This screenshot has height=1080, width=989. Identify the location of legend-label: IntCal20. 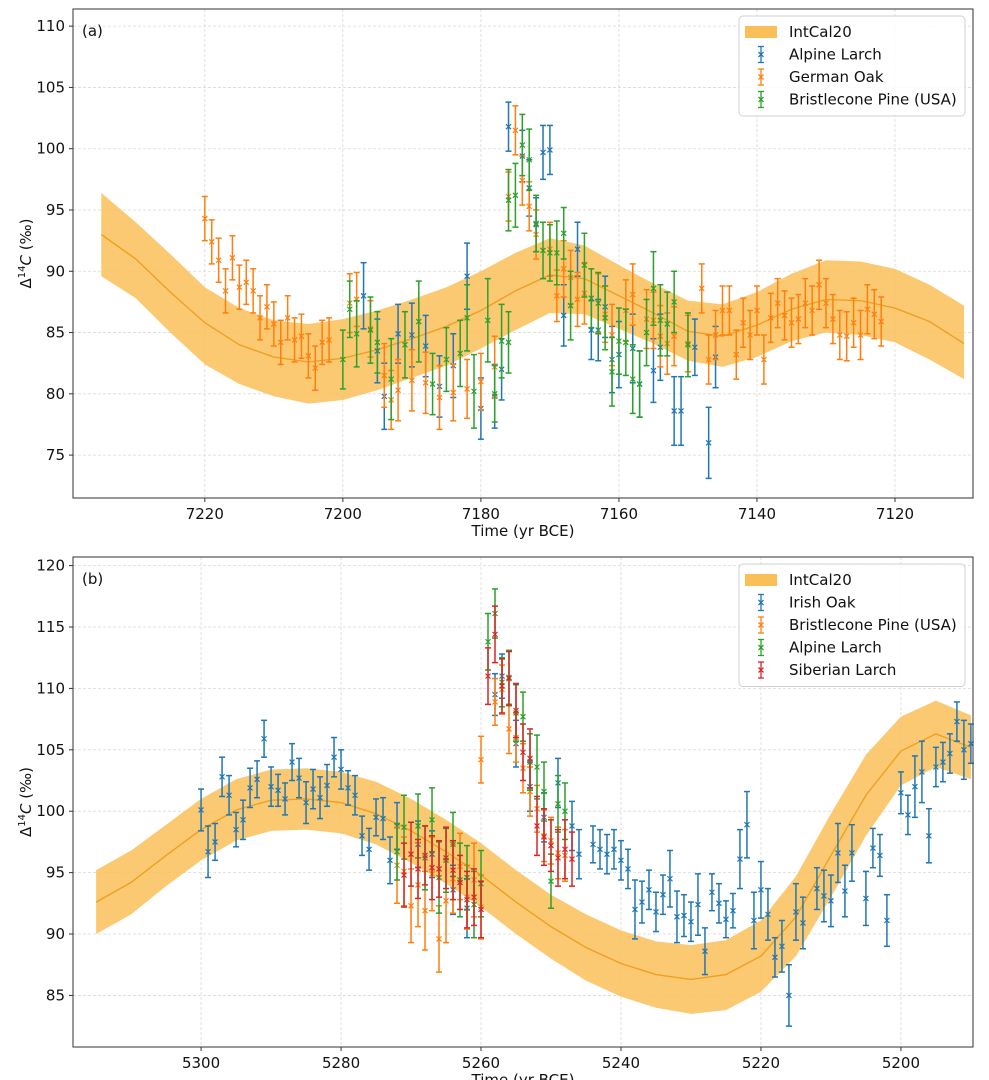
(820, 32).